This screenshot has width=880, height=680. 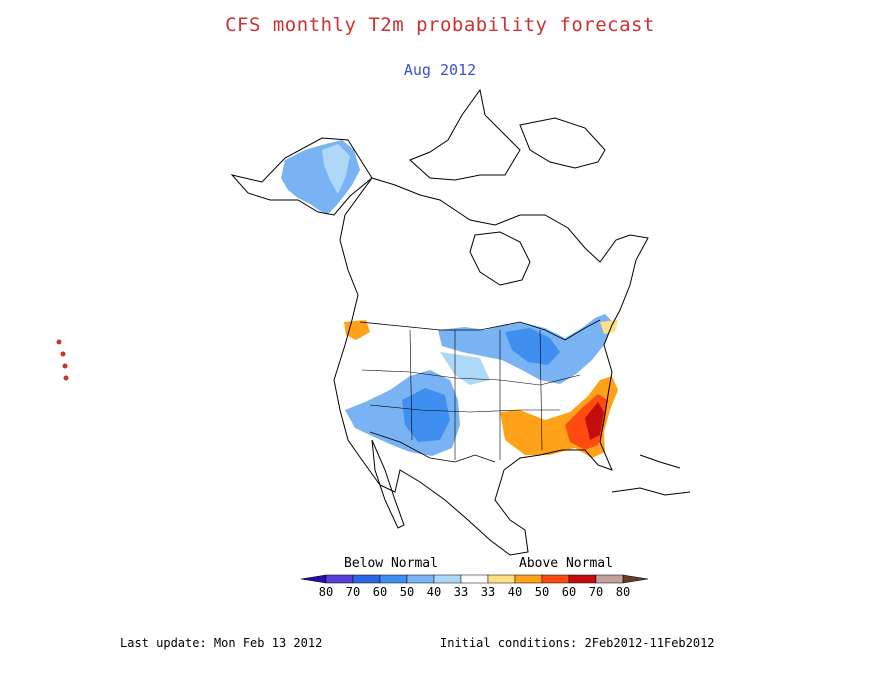 What do you see at coordinates (594, 421) in the screenshot?
I see `southeast-core-shading` at bounding box center [594, 421].